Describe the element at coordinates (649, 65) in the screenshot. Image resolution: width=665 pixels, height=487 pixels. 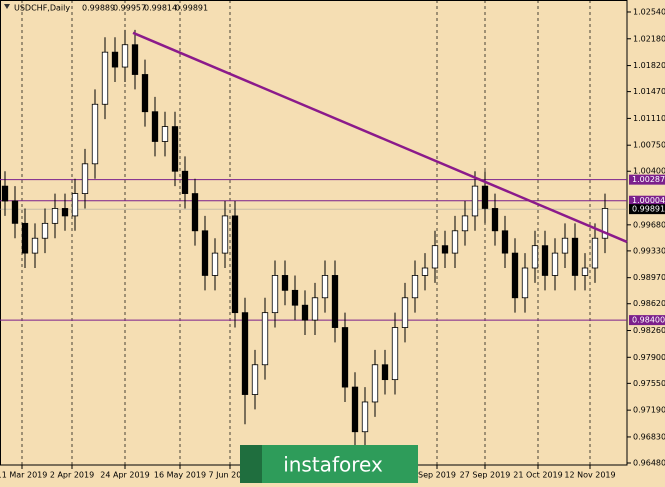
I see `y-tick-label: 1.01820` at that location.